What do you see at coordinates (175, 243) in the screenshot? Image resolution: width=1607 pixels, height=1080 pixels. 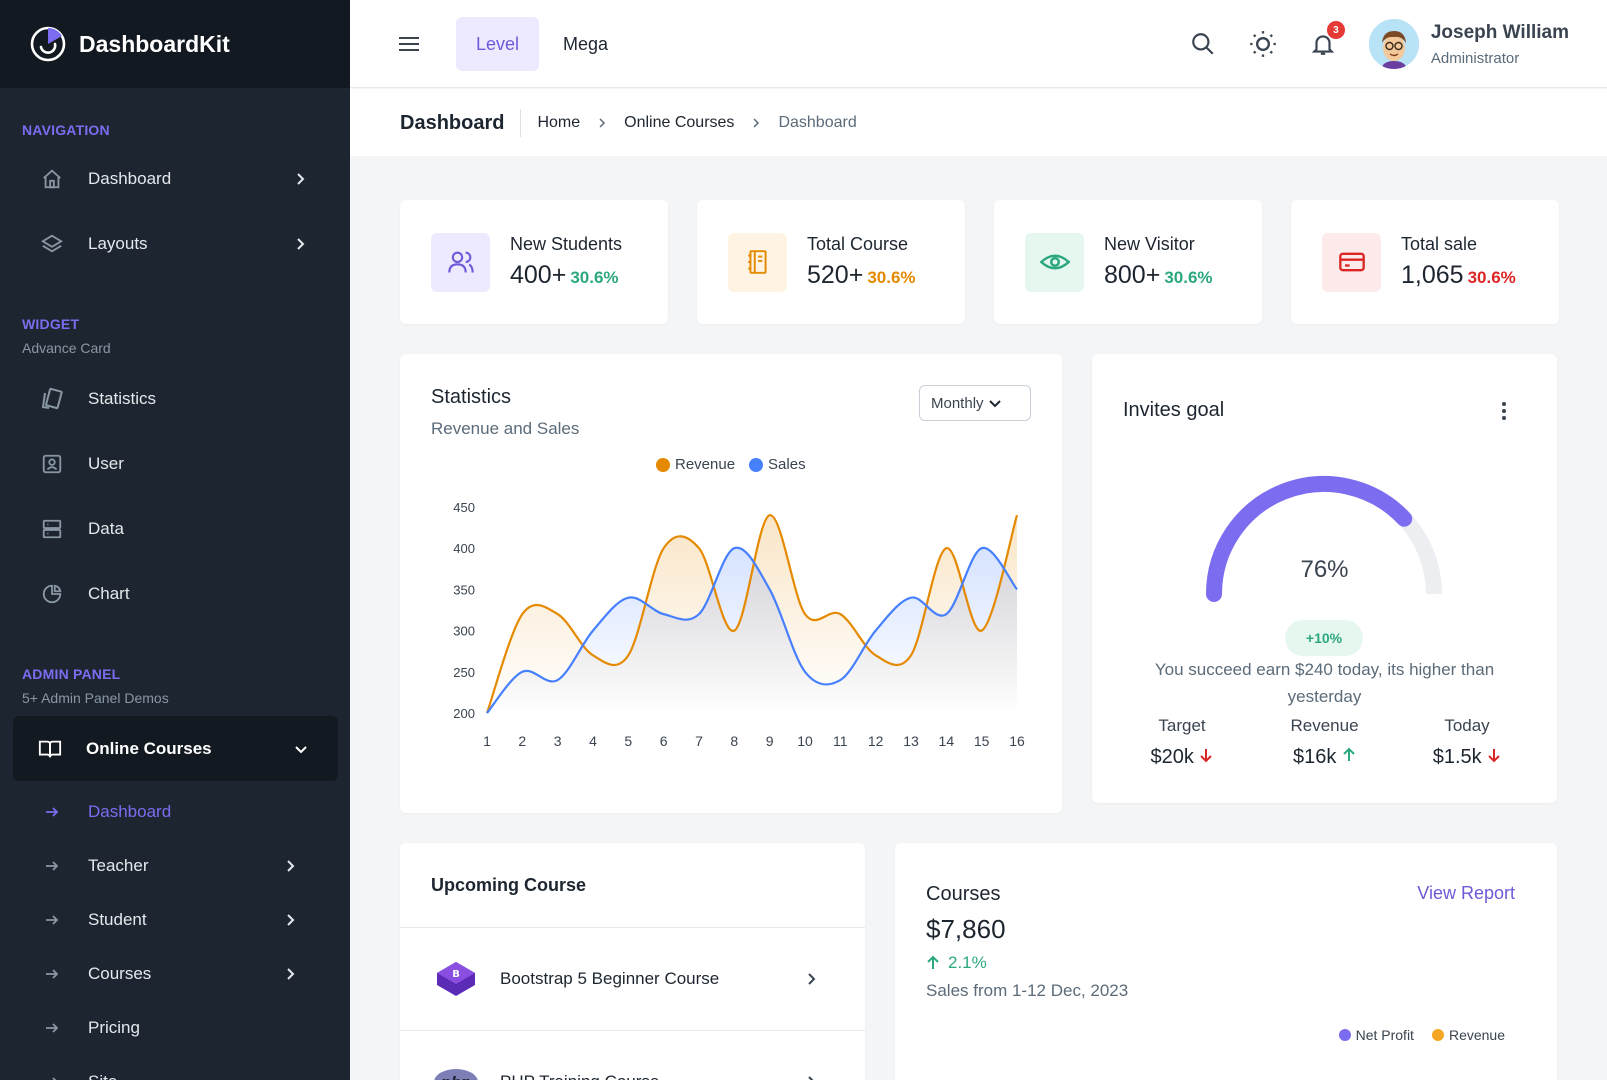 I see `sidebar-item-layouts: Layouts` at bounding box center [175, 243].